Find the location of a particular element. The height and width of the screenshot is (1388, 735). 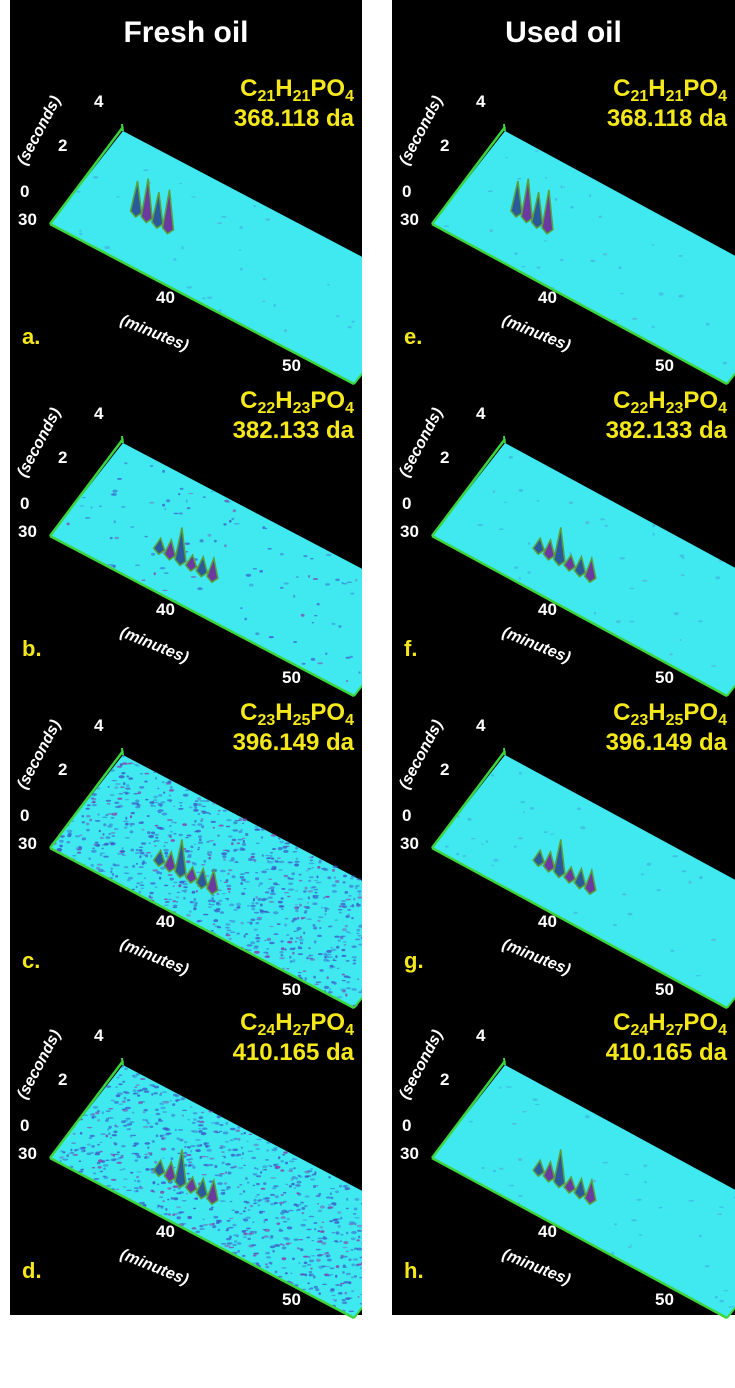

formula-text: C21H21PO4 is located at coordinates (670, 88).